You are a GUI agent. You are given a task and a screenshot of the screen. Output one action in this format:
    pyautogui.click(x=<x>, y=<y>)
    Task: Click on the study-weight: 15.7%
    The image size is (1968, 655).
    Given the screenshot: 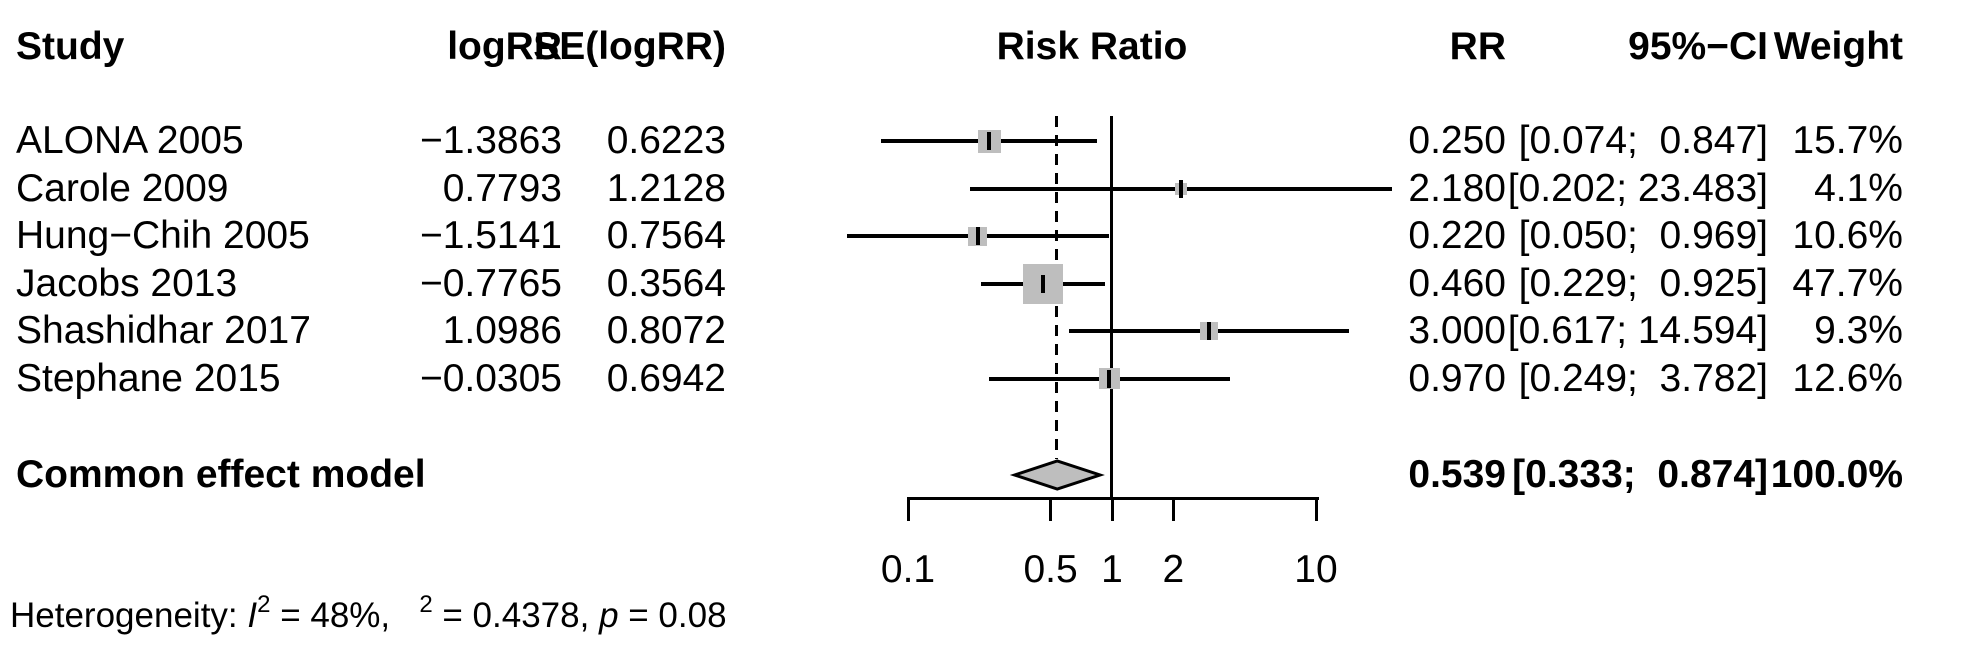 What is the action you would take?
    pyautogui.click(x=1847, y=140)
    